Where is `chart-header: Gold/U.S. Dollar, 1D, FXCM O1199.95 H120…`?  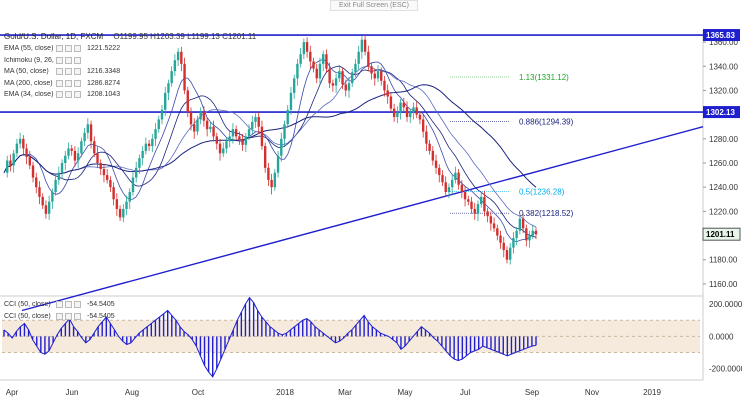
chart-header: Gold/U.S. Dollar, 1D, FXCM O1199.95 H120… is located at coordinates (130, 36).